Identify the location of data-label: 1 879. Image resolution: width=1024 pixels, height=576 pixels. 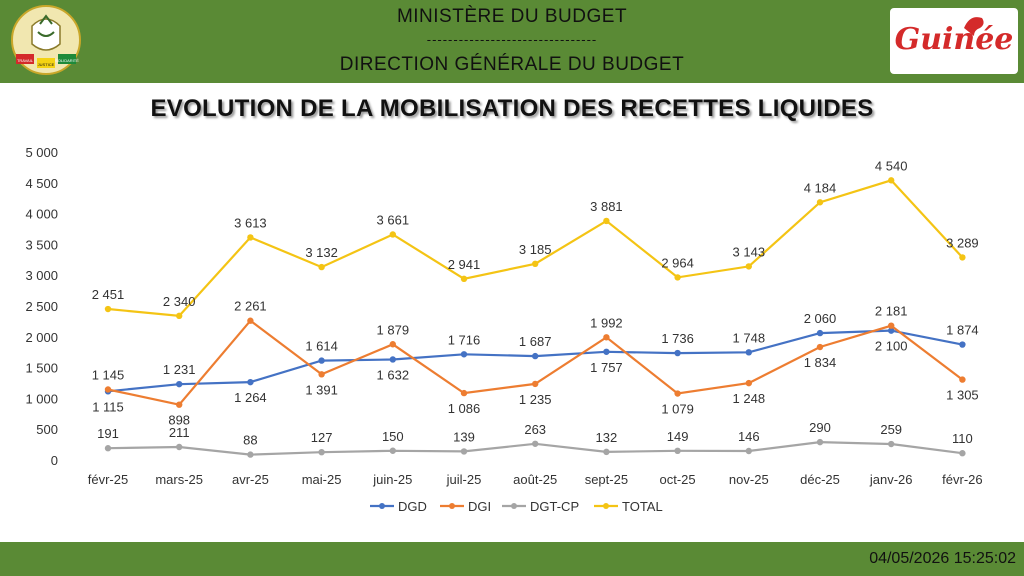
(393, 329).